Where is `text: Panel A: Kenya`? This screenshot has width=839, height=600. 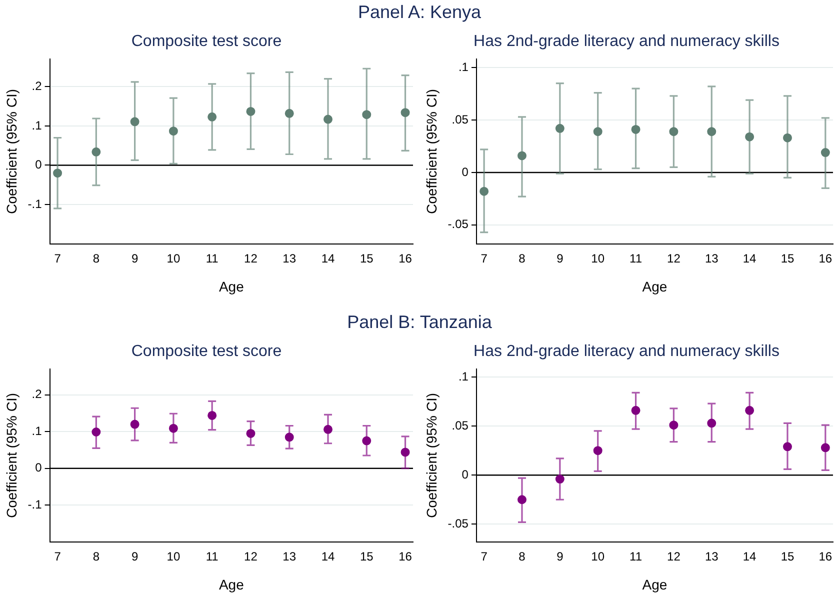
text: Panel A: Kenya is located at coordinates (419, 12).